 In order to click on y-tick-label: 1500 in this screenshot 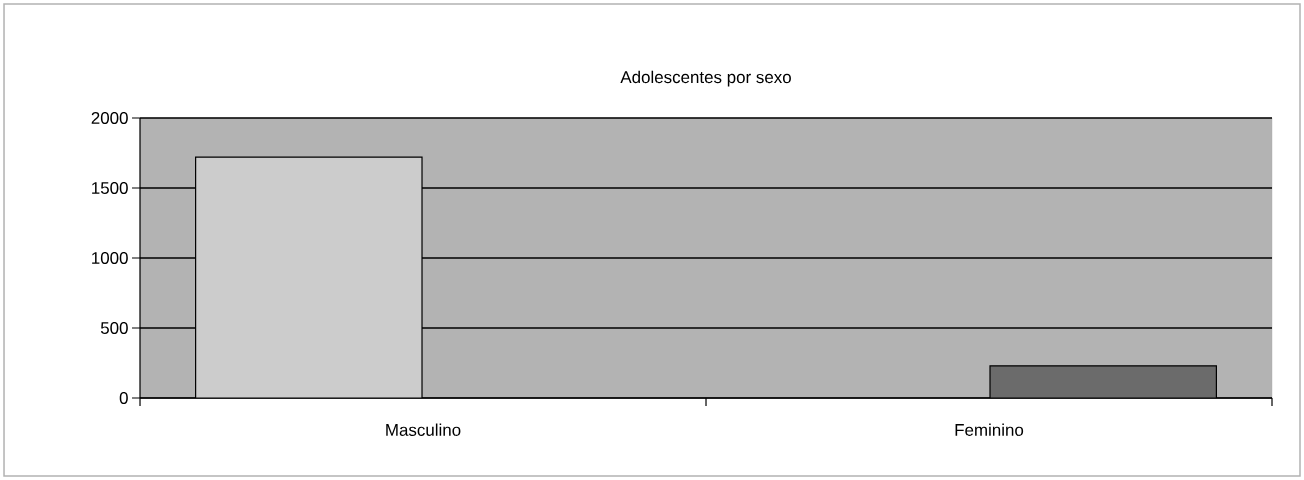, I will do `click(110, 187)`.